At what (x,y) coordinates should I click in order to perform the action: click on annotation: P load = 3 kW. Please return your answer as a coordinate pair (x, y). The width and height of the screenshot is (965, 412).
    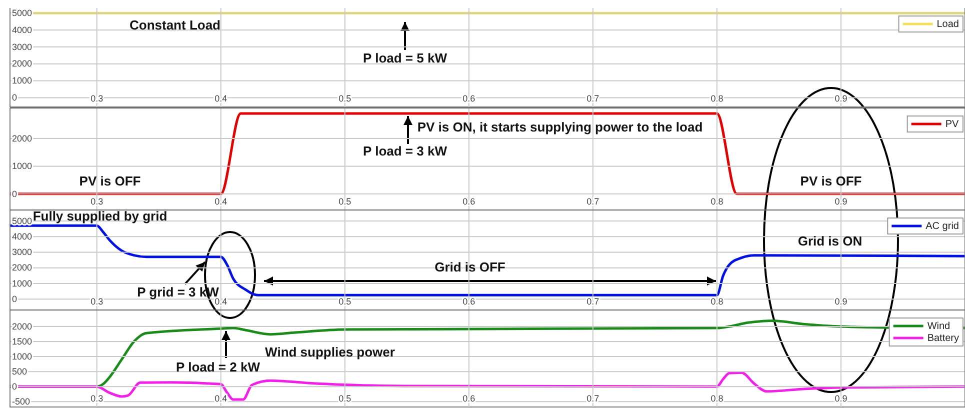
    Looking at the image, I should click on (405, 151).